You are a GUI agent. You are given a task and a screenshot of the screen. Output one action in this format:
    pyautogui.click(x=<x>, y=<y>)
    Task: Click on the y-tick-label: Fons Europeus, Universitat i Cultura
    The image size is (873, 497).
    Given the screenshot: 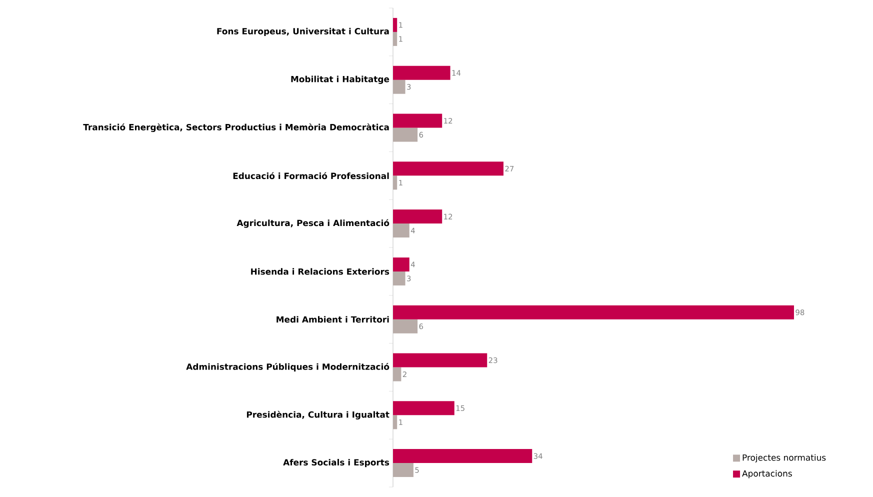 What is the action you would take?
    pyautogui.click(x=303, y=32)
    